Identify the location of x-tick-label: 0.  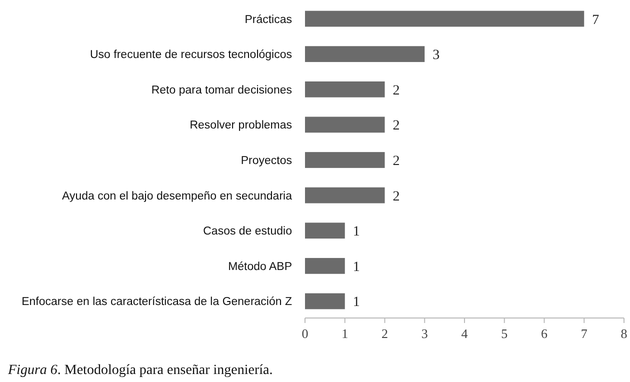
(305, 333).